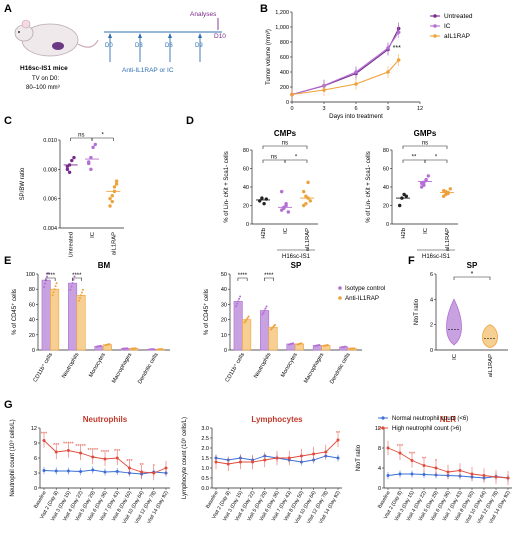  Describe the element at coordinates (426, 429) in the screenshot. I see `legend-label: High neutrophil count (>6)` at that location.